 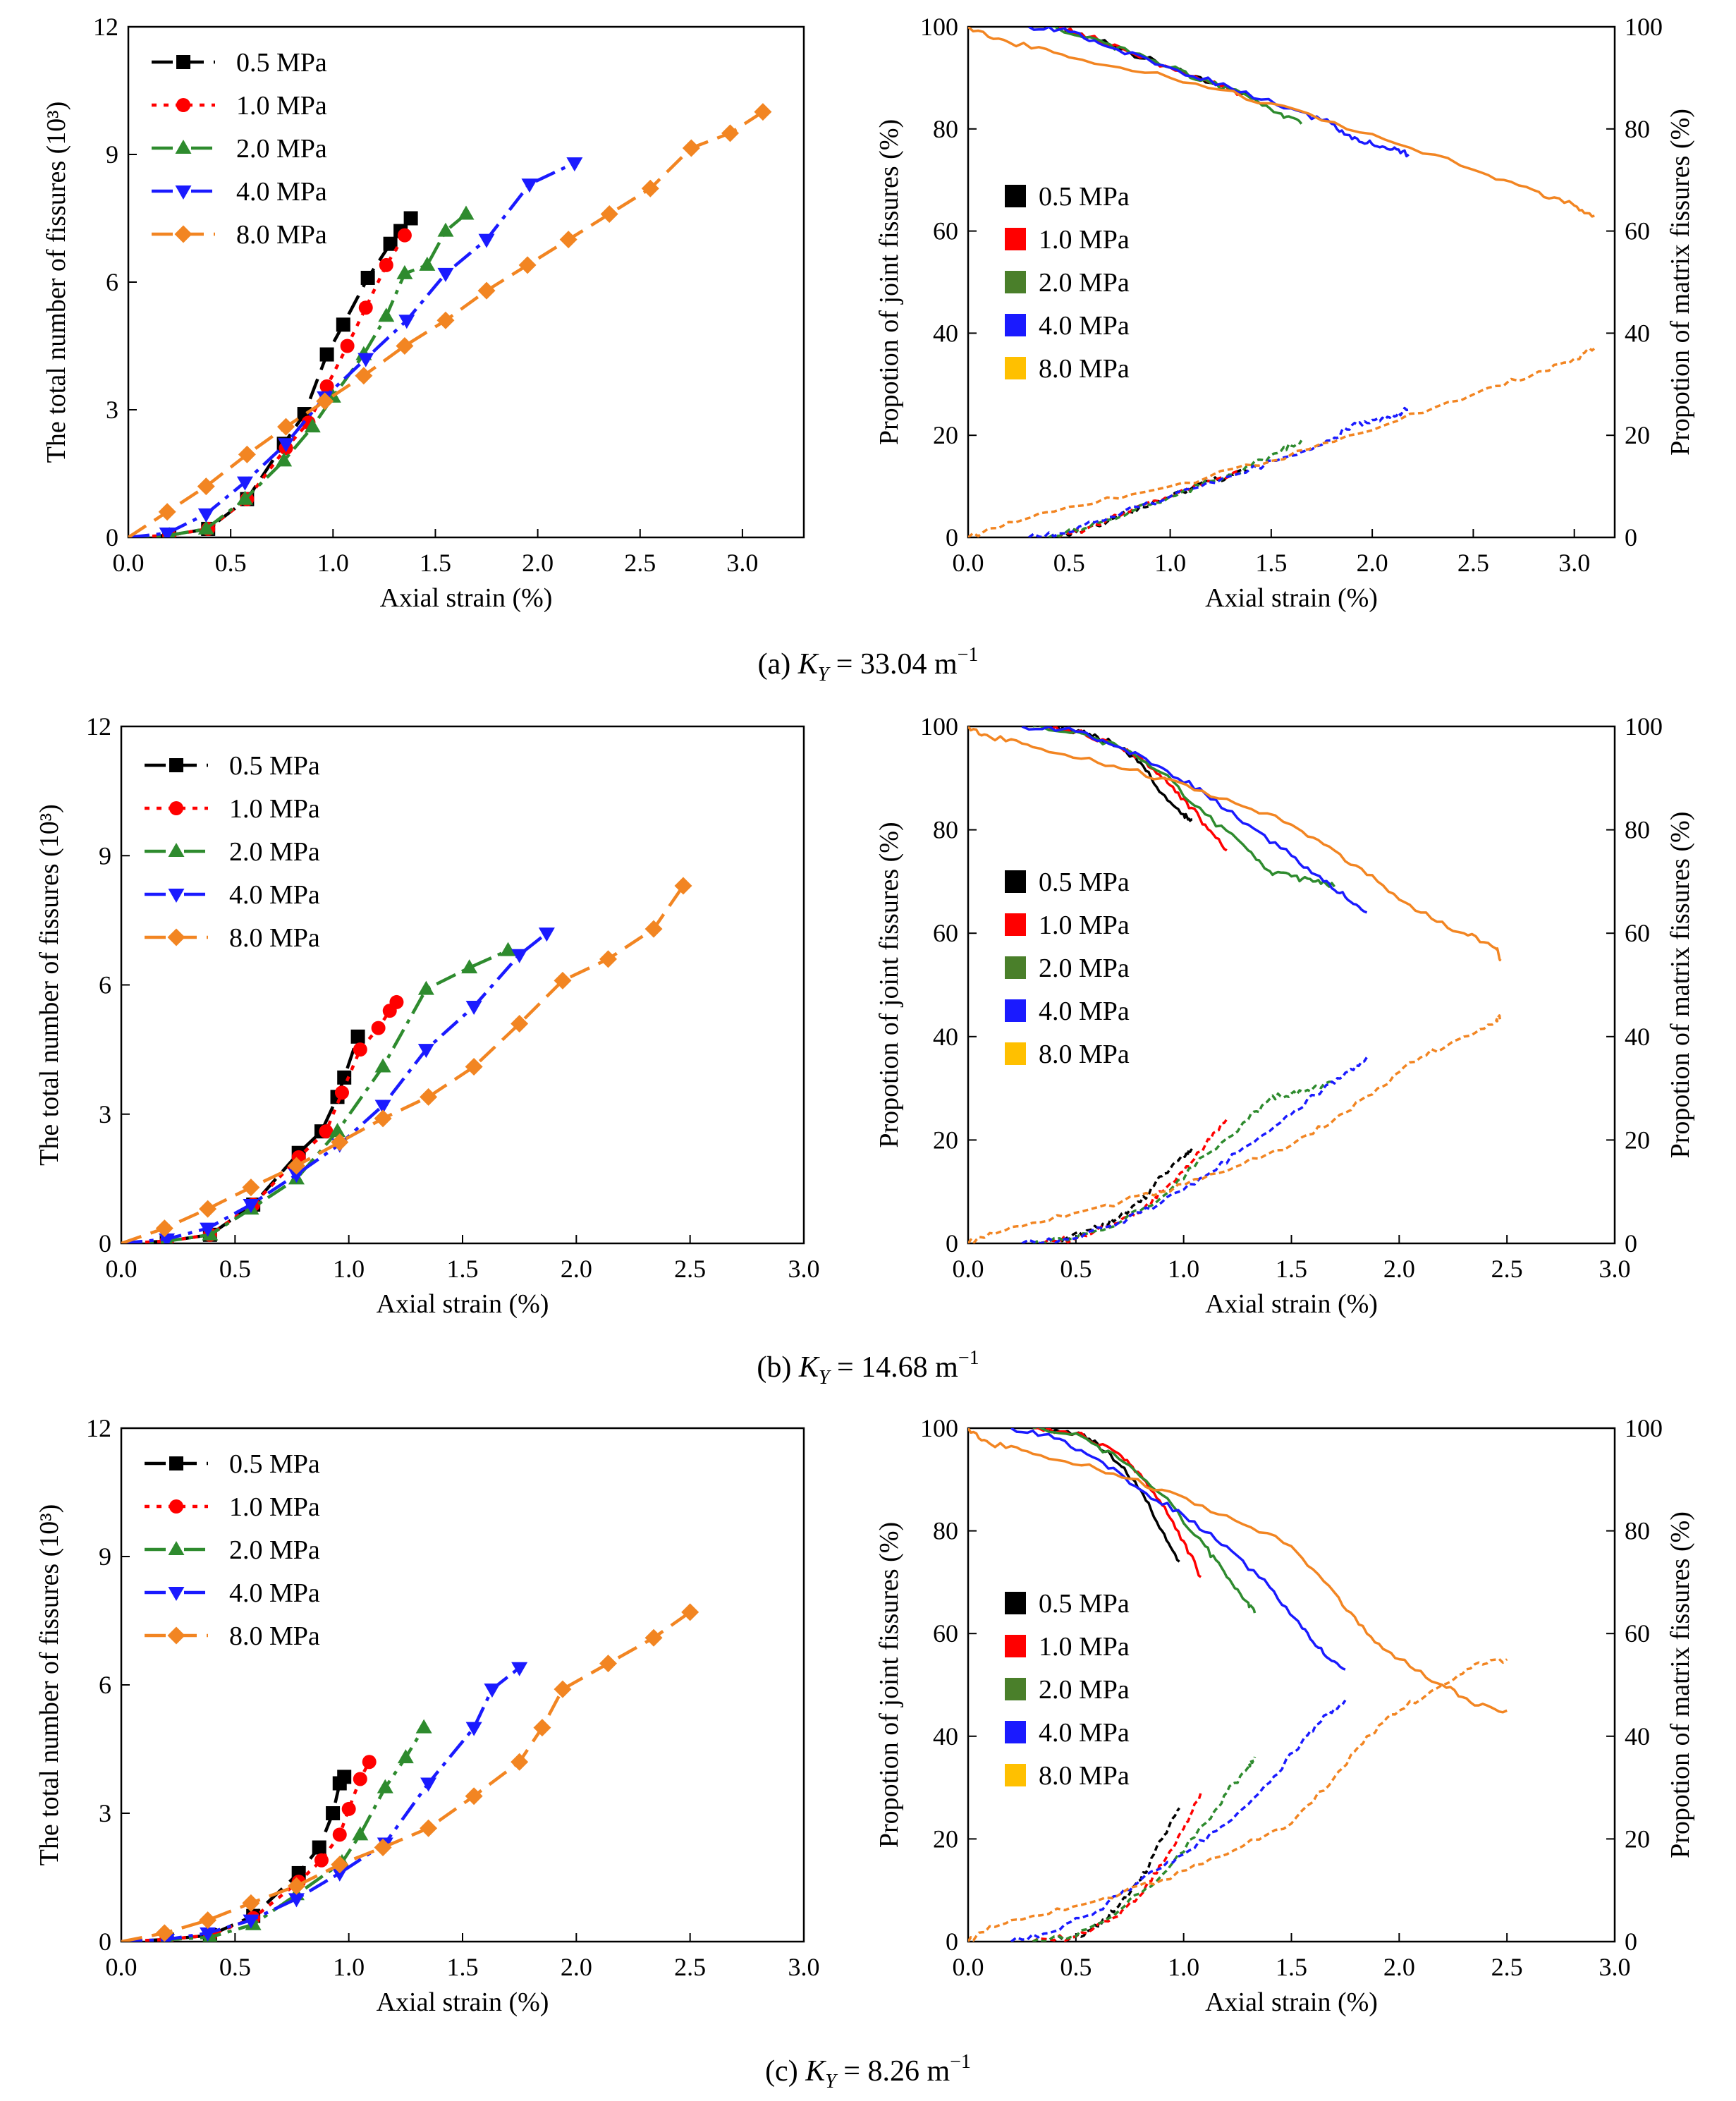 I want to click on legend-swatch-8-0-mpa, so click(x=1016, y=368).